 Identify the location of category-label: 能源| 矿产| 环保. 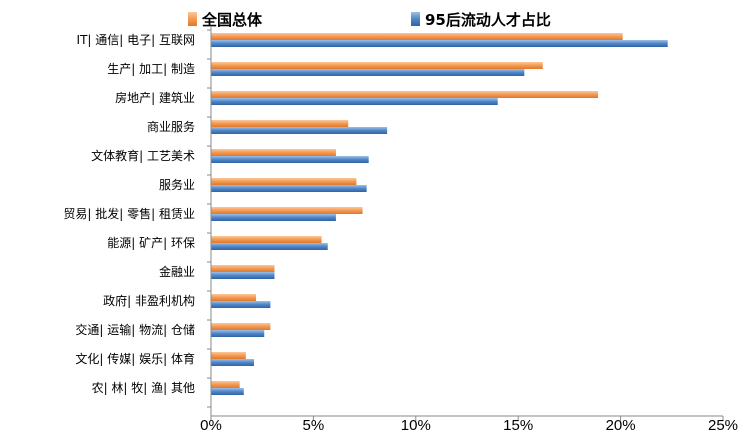
(151, 243).